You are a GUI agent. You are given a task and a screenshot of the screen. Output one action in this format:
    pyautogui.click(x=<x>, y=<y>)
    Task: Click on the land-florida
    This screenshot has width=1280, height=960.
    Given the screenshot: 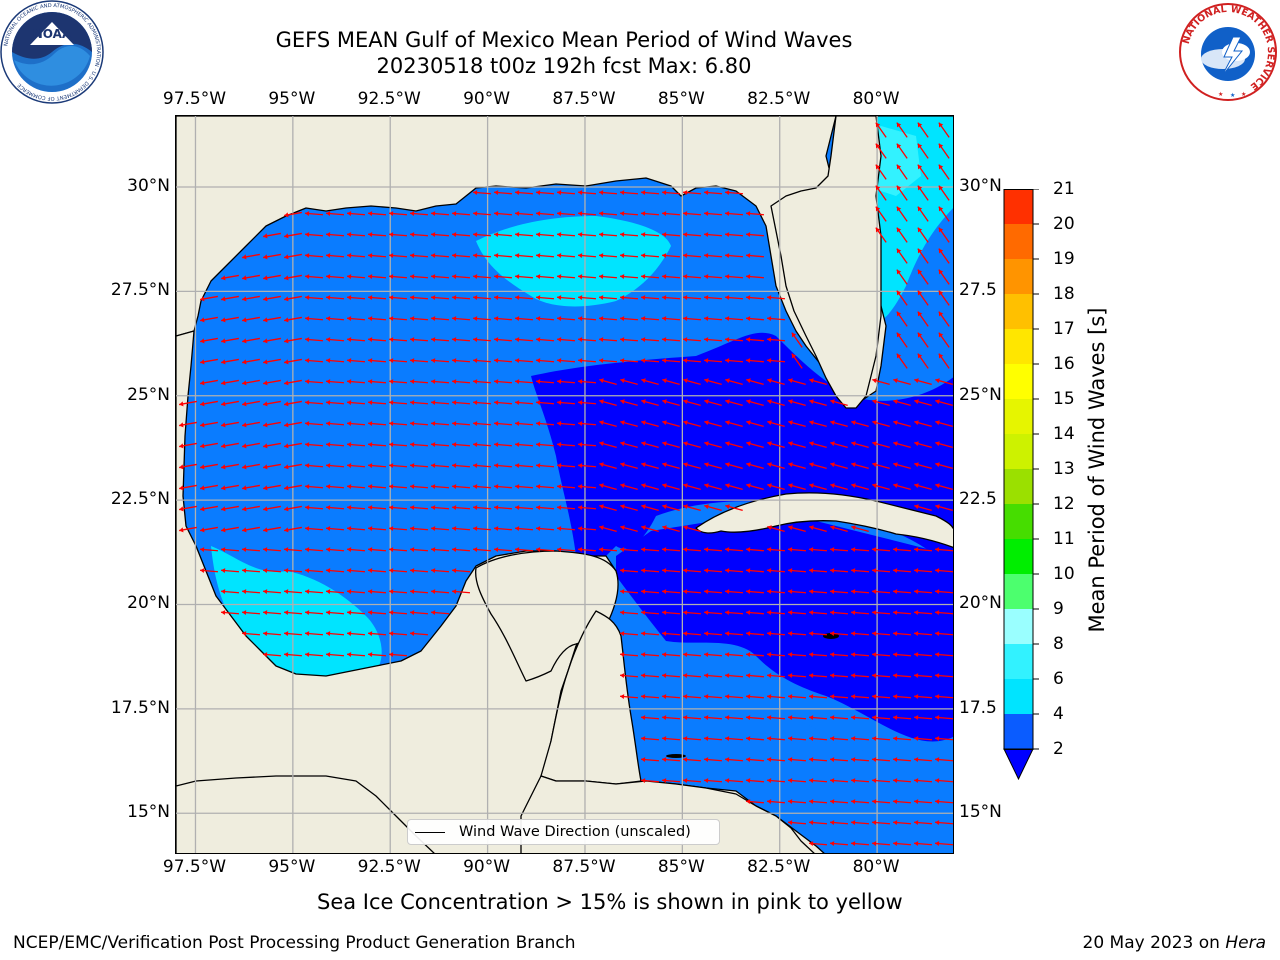 What is the action you would take?
    pyautogui.click(x=826, y=262)
    